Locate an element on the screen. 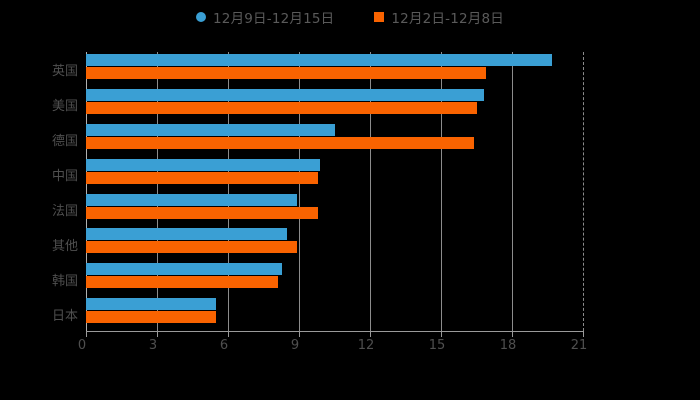 This screenshot has height=400, width=700. x-axis-tick-label: 0 is located at coordinates (82, 345).